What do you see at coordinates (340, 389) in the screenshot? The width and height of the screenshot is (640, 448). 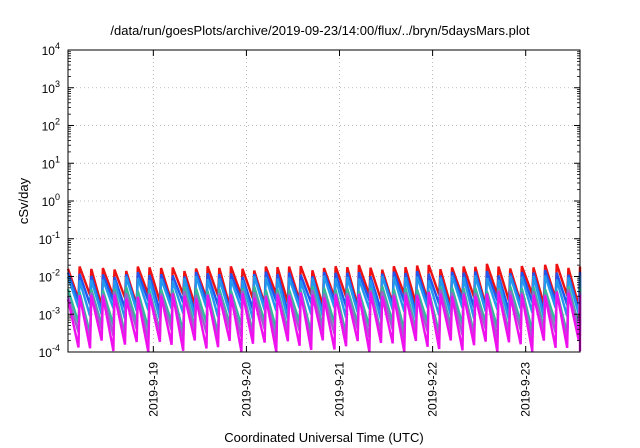 I see `x-tick-label: 2019-9-21` at bounding box center [340, 389].